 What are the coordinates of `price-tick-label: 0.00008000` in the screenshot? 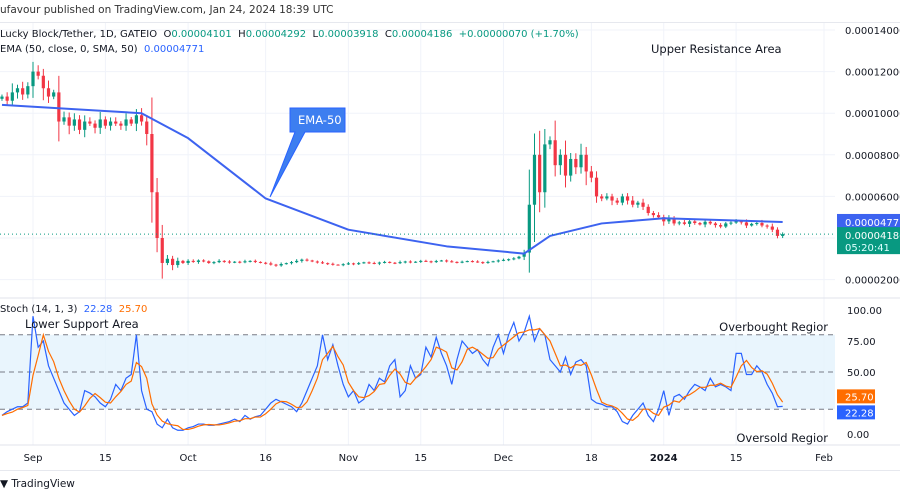 It's located at (872, 156).